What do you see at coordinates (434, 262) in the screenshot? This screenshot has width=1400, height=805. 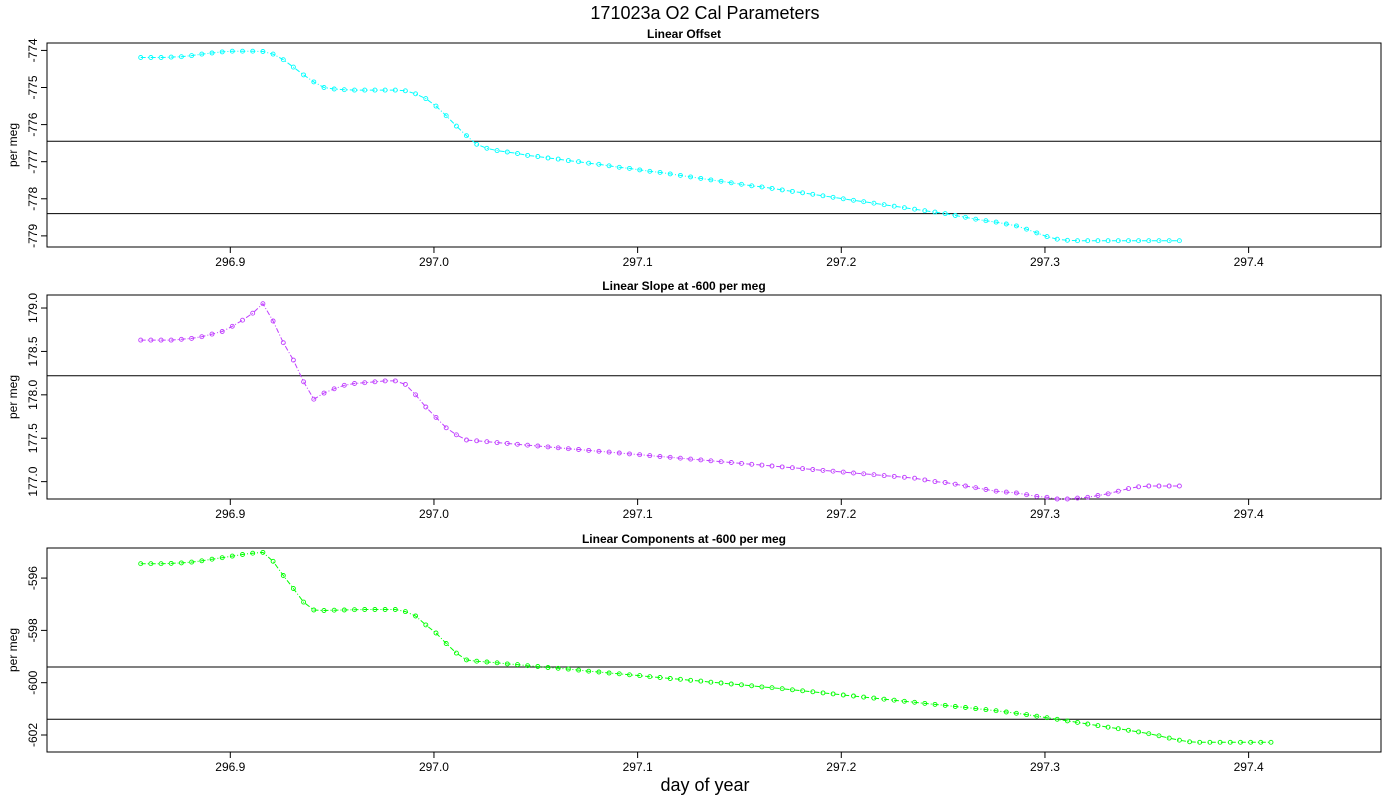 I see `x-tick-label: 297.0` at bounding box center [434, 262].